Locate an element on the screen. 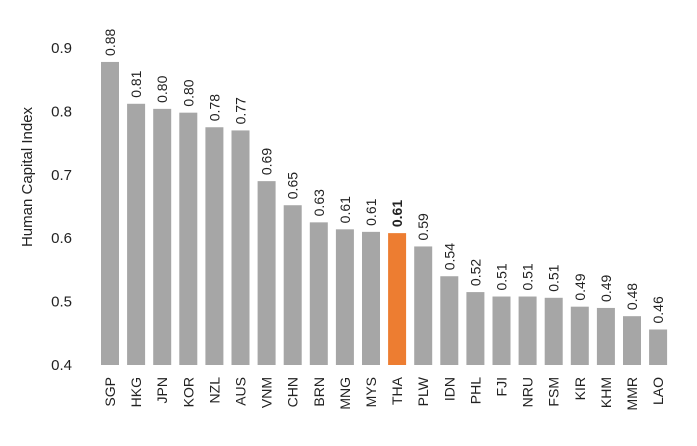 Image resolution: width=697 pixels, height=446 pixels. value-label-phl: 0.52 is located at coordinates (475, 272).